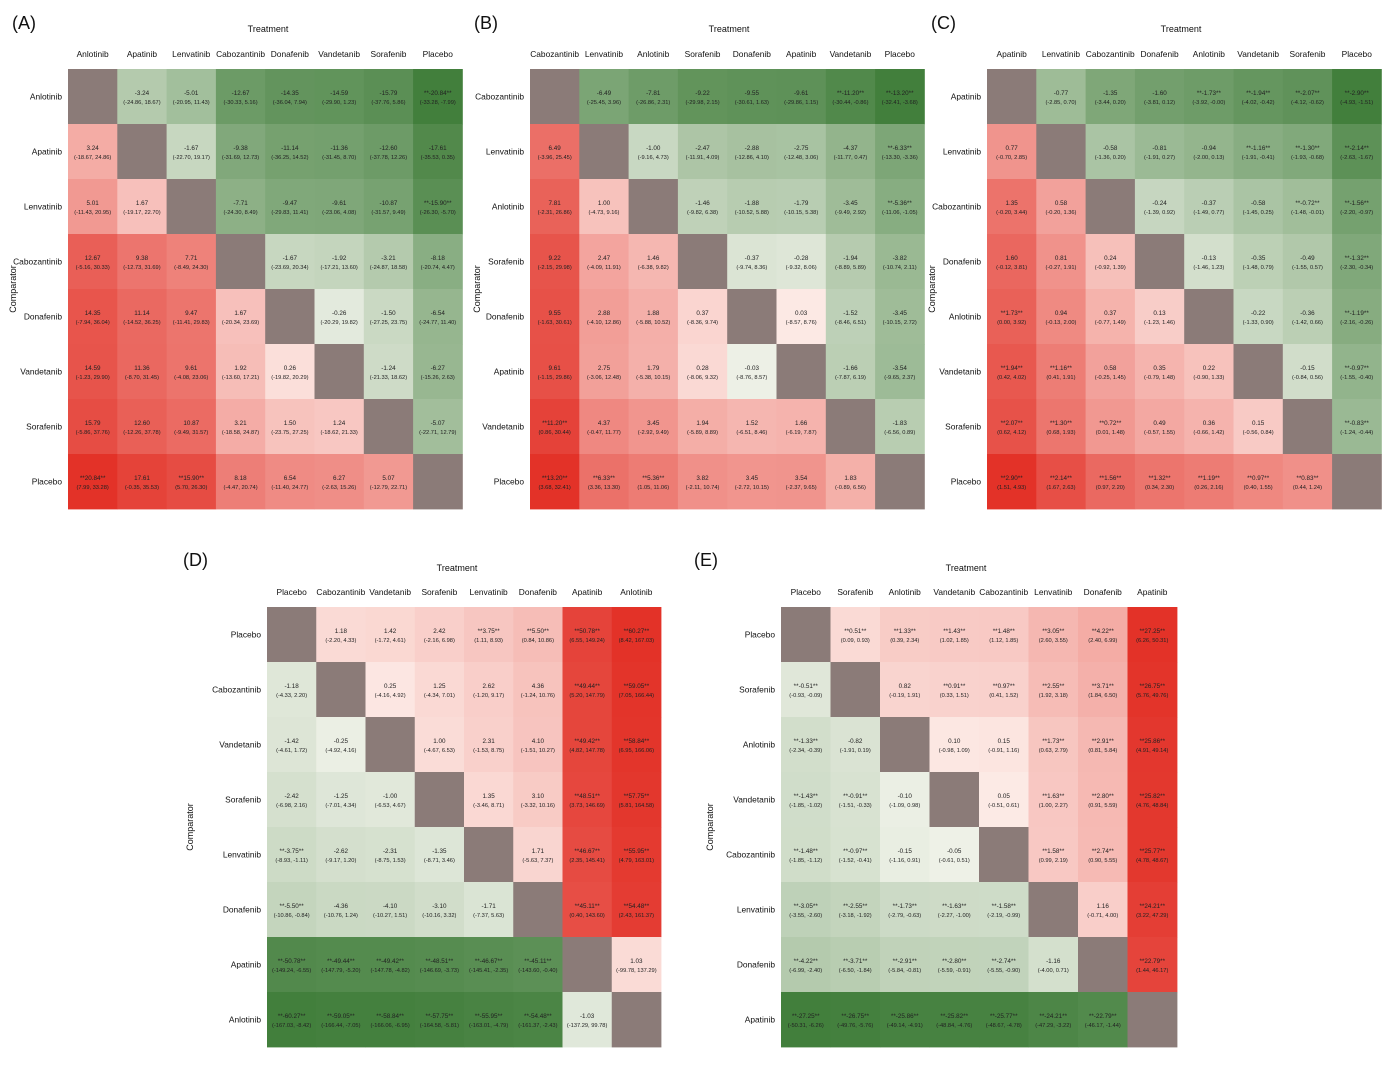 The width and height of the screenshot is (1398, 1066). Describe the element at coordinates (966, 482) in the screenshot. I see `row-header: Placebo` at that location.